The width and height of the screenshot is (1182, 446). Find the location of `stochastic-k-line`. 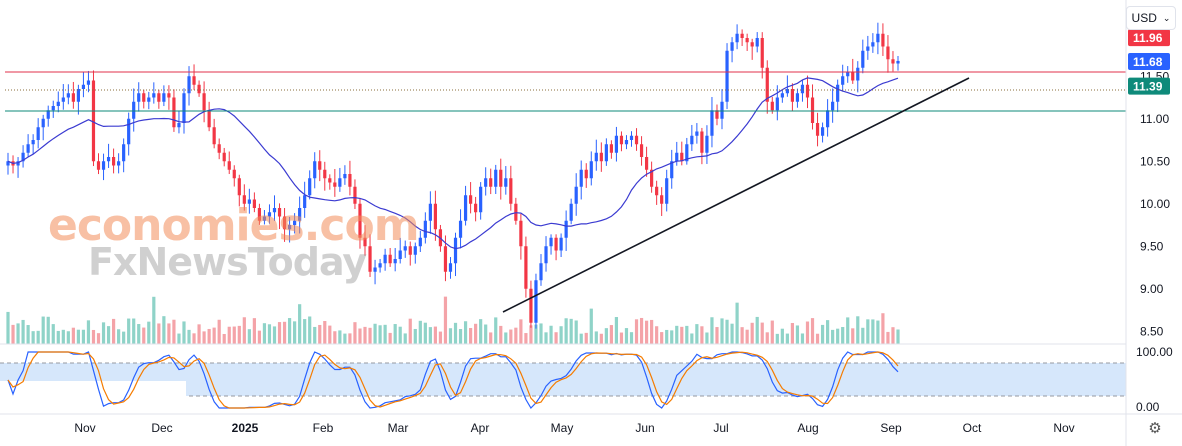

stochastic-k-line is located at coordinates (453, 380).